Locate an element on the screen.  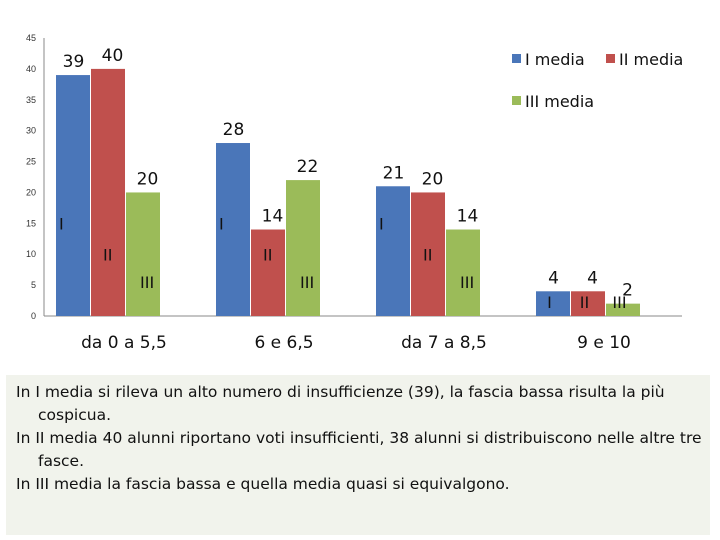
legend: I media II media III media is located at coordinates (597, 80).